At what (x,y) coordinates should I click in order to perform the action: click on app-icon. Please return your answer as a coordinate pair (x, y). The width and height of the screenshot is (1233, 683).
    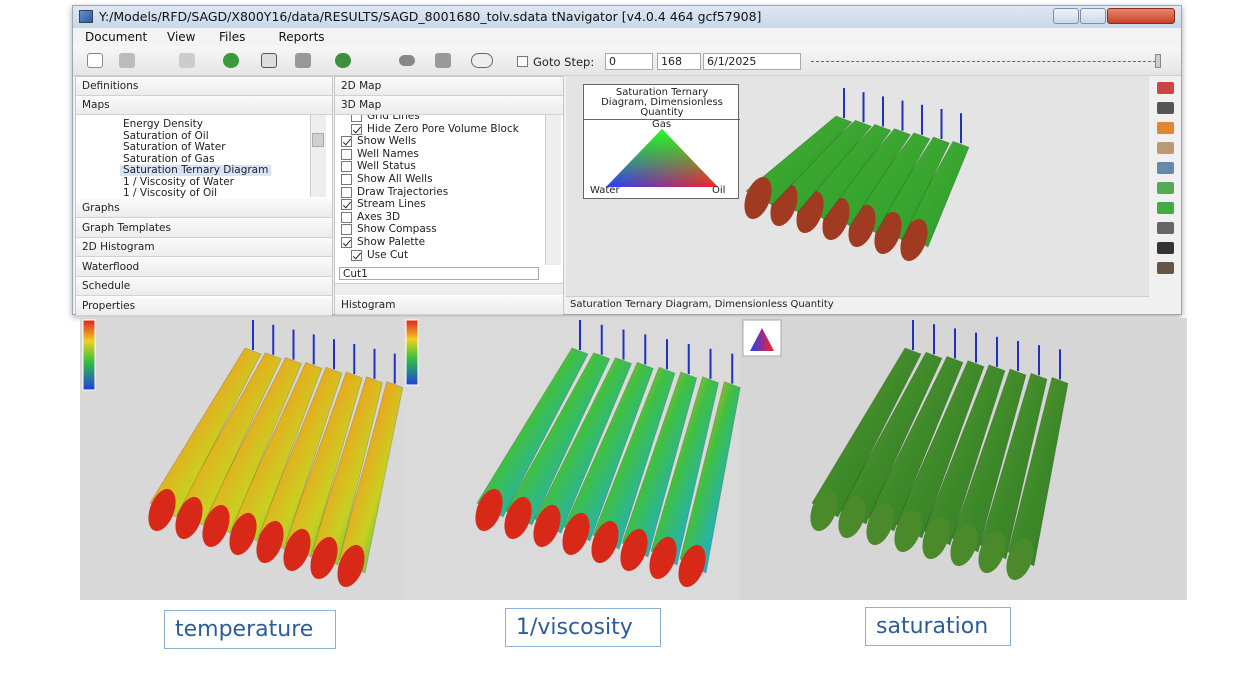
    Looking at the image, I should click on (86, 16).